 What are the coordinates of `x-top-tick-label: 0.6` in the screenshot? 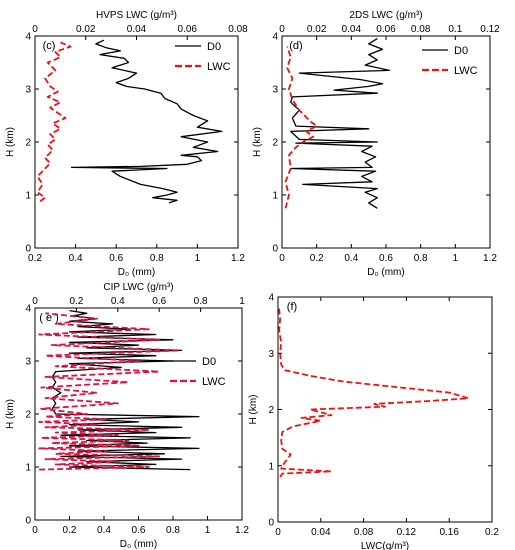 It's located at (159, 301).